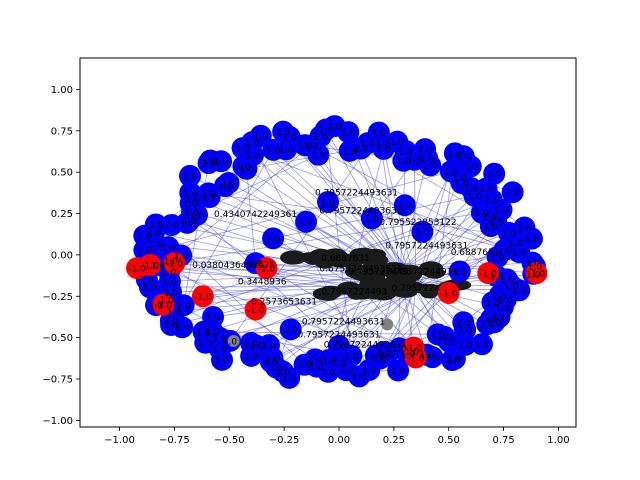 The height and width of the screenshot is (480, 640). I want to click on x-tick-label: −0.50, so click(229, 440).